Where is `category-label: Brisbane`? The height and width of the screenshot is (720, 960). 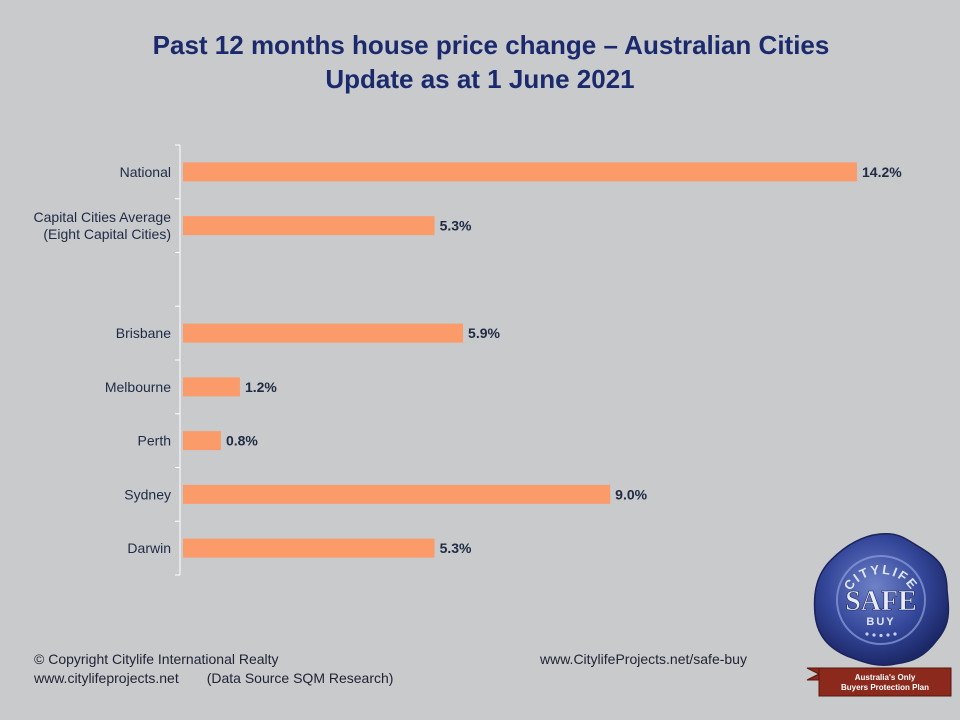
category-label: Brisbane is located at coordinates (143, 333).